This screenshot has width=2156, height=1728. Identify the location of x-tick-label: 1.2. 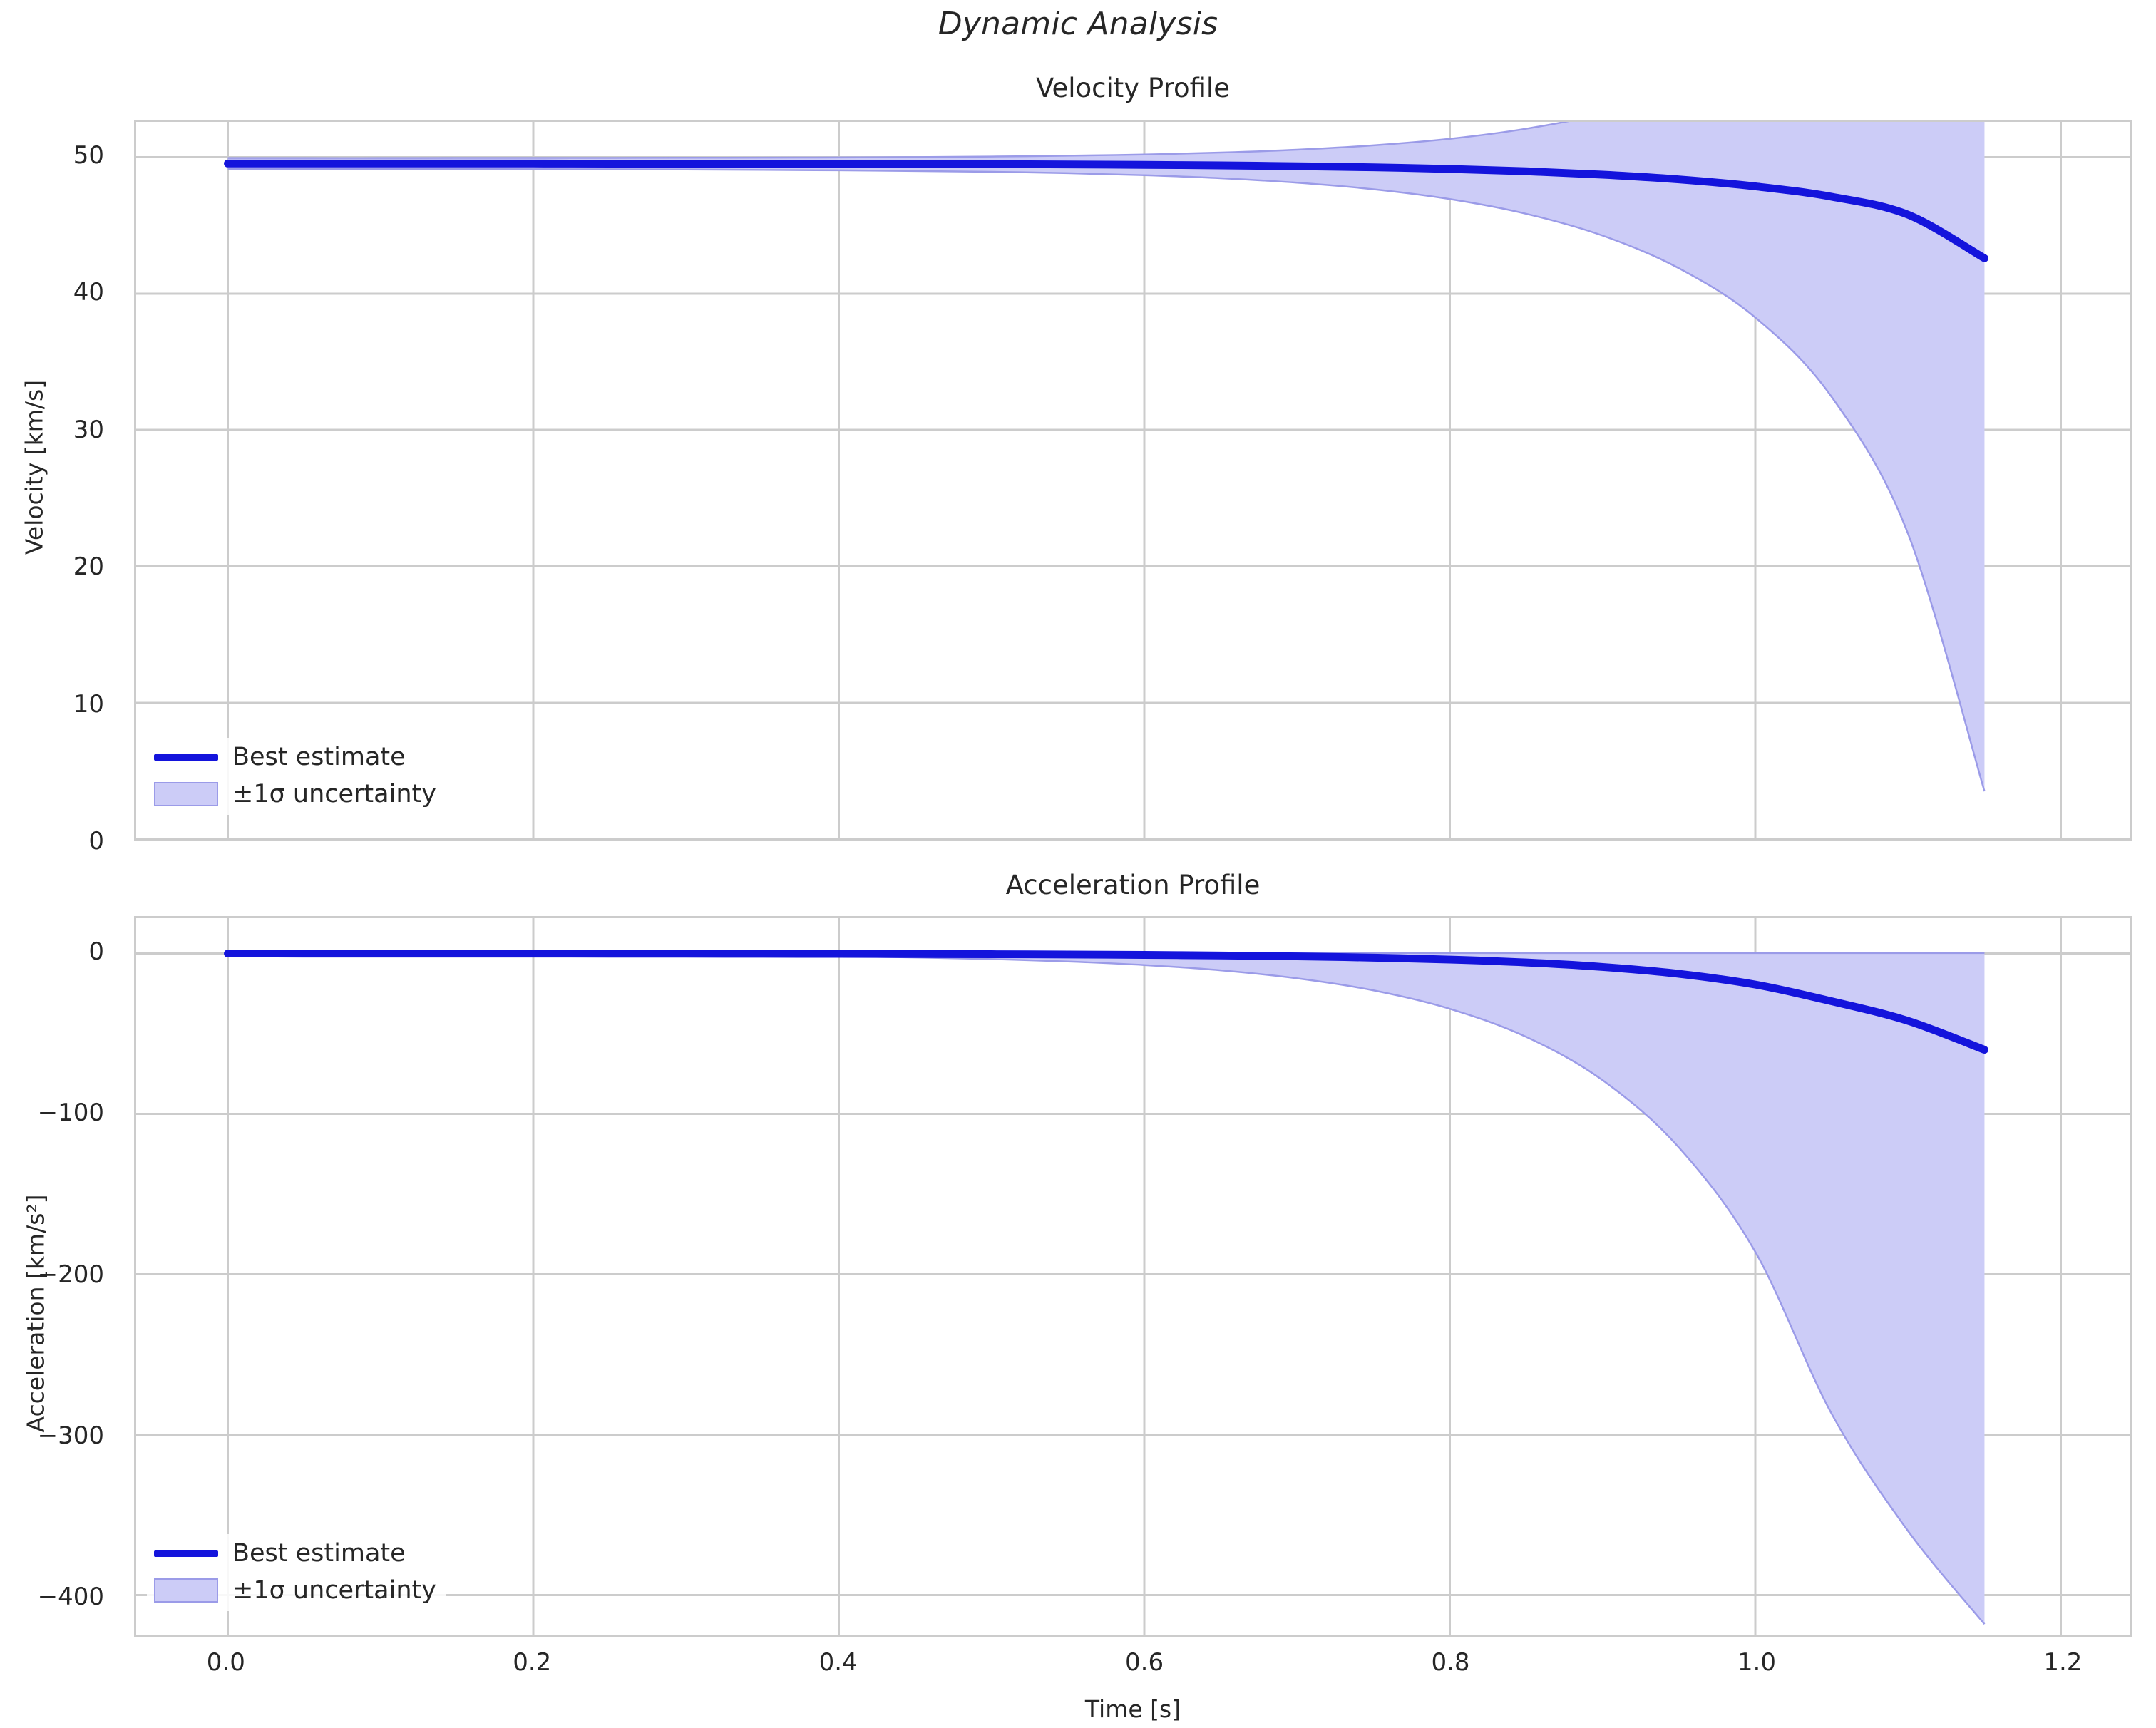
(2063, 1662).